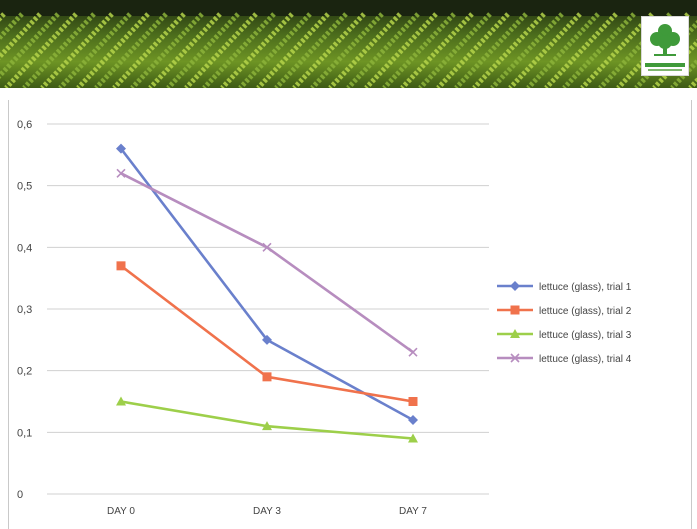  I want to click on y-tick-label: 0, so click(20, 495).